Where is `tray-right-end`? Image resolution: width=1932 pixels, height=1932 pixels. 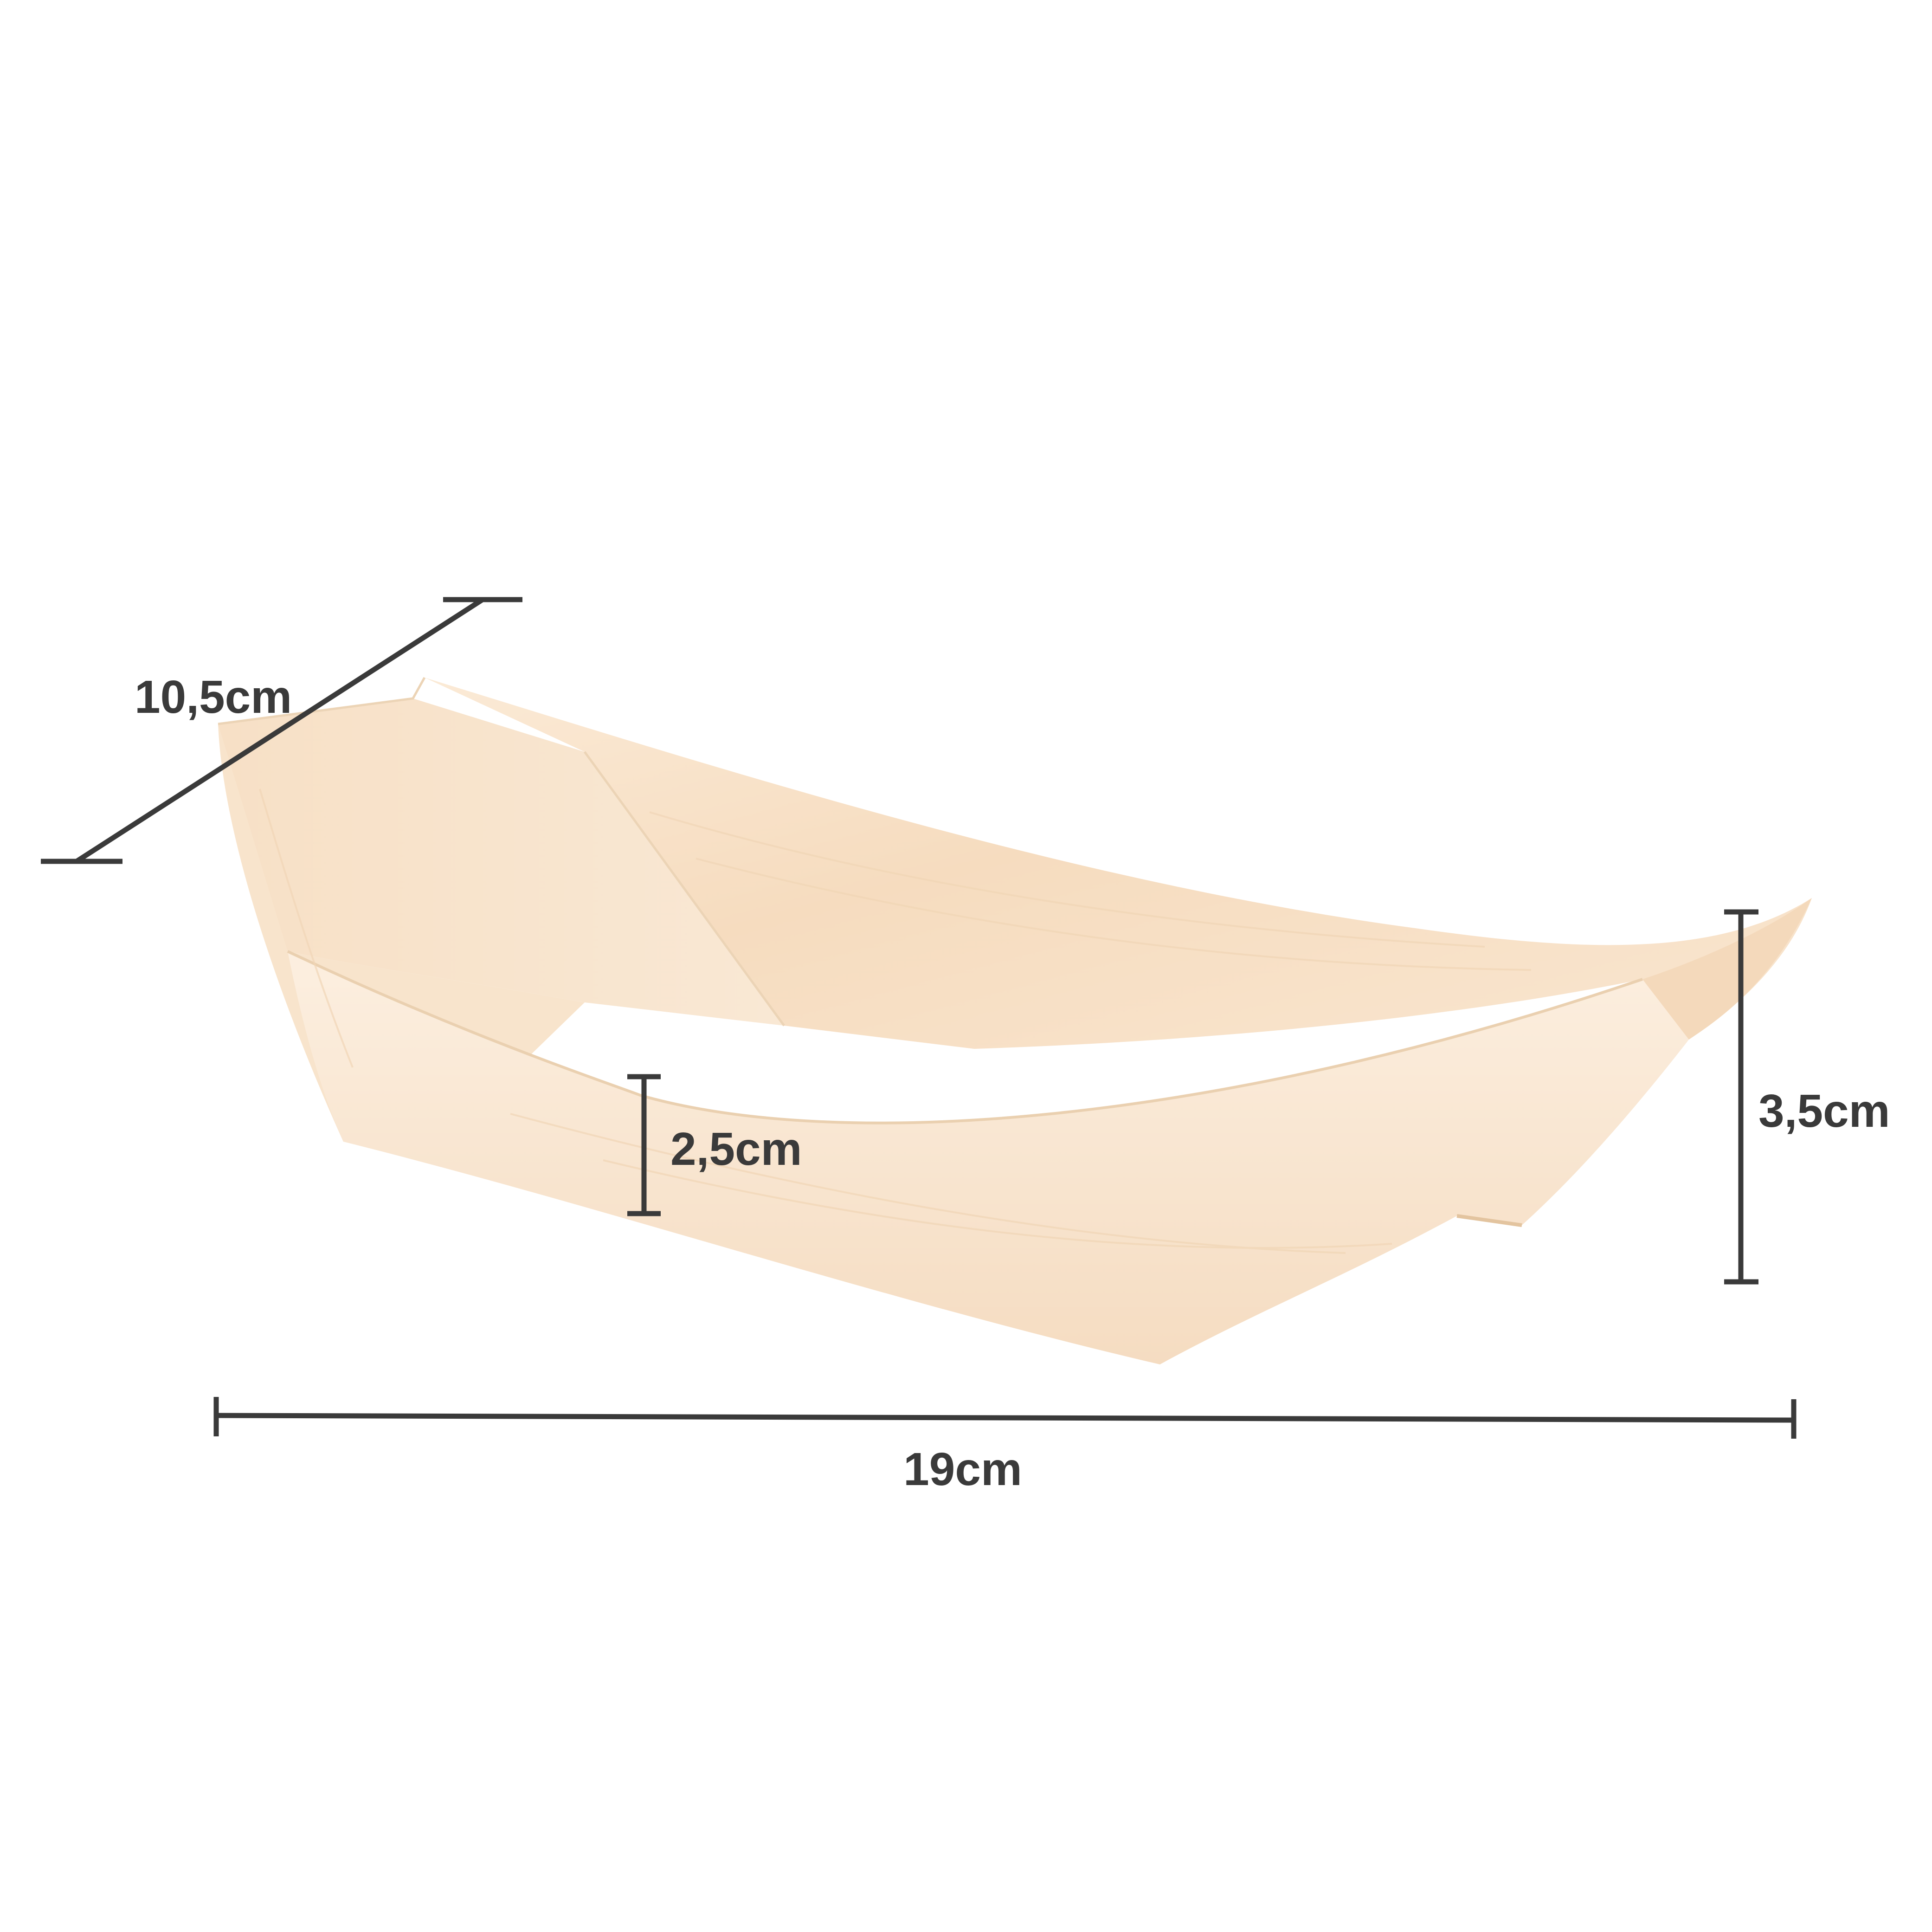 tray-right-end is located at coordinates (1727, 969).